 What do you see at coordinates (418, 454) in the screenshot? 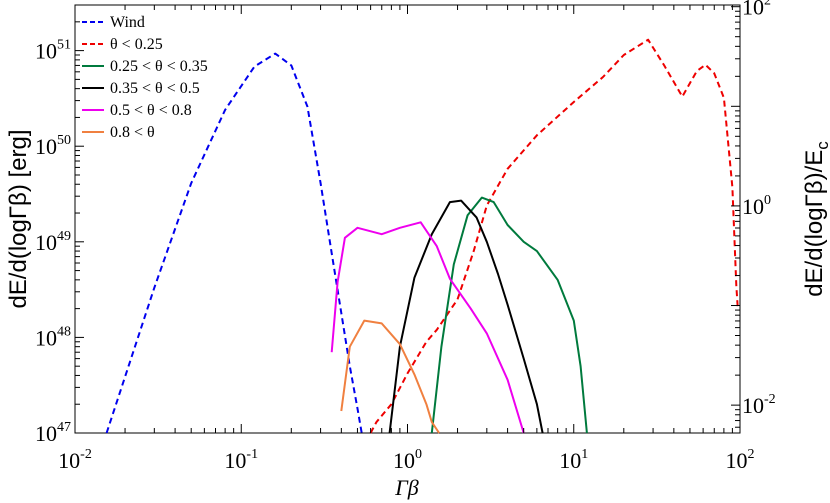
I see `x-tick-label-2-exp: 0` at bounding box center [418, 454].